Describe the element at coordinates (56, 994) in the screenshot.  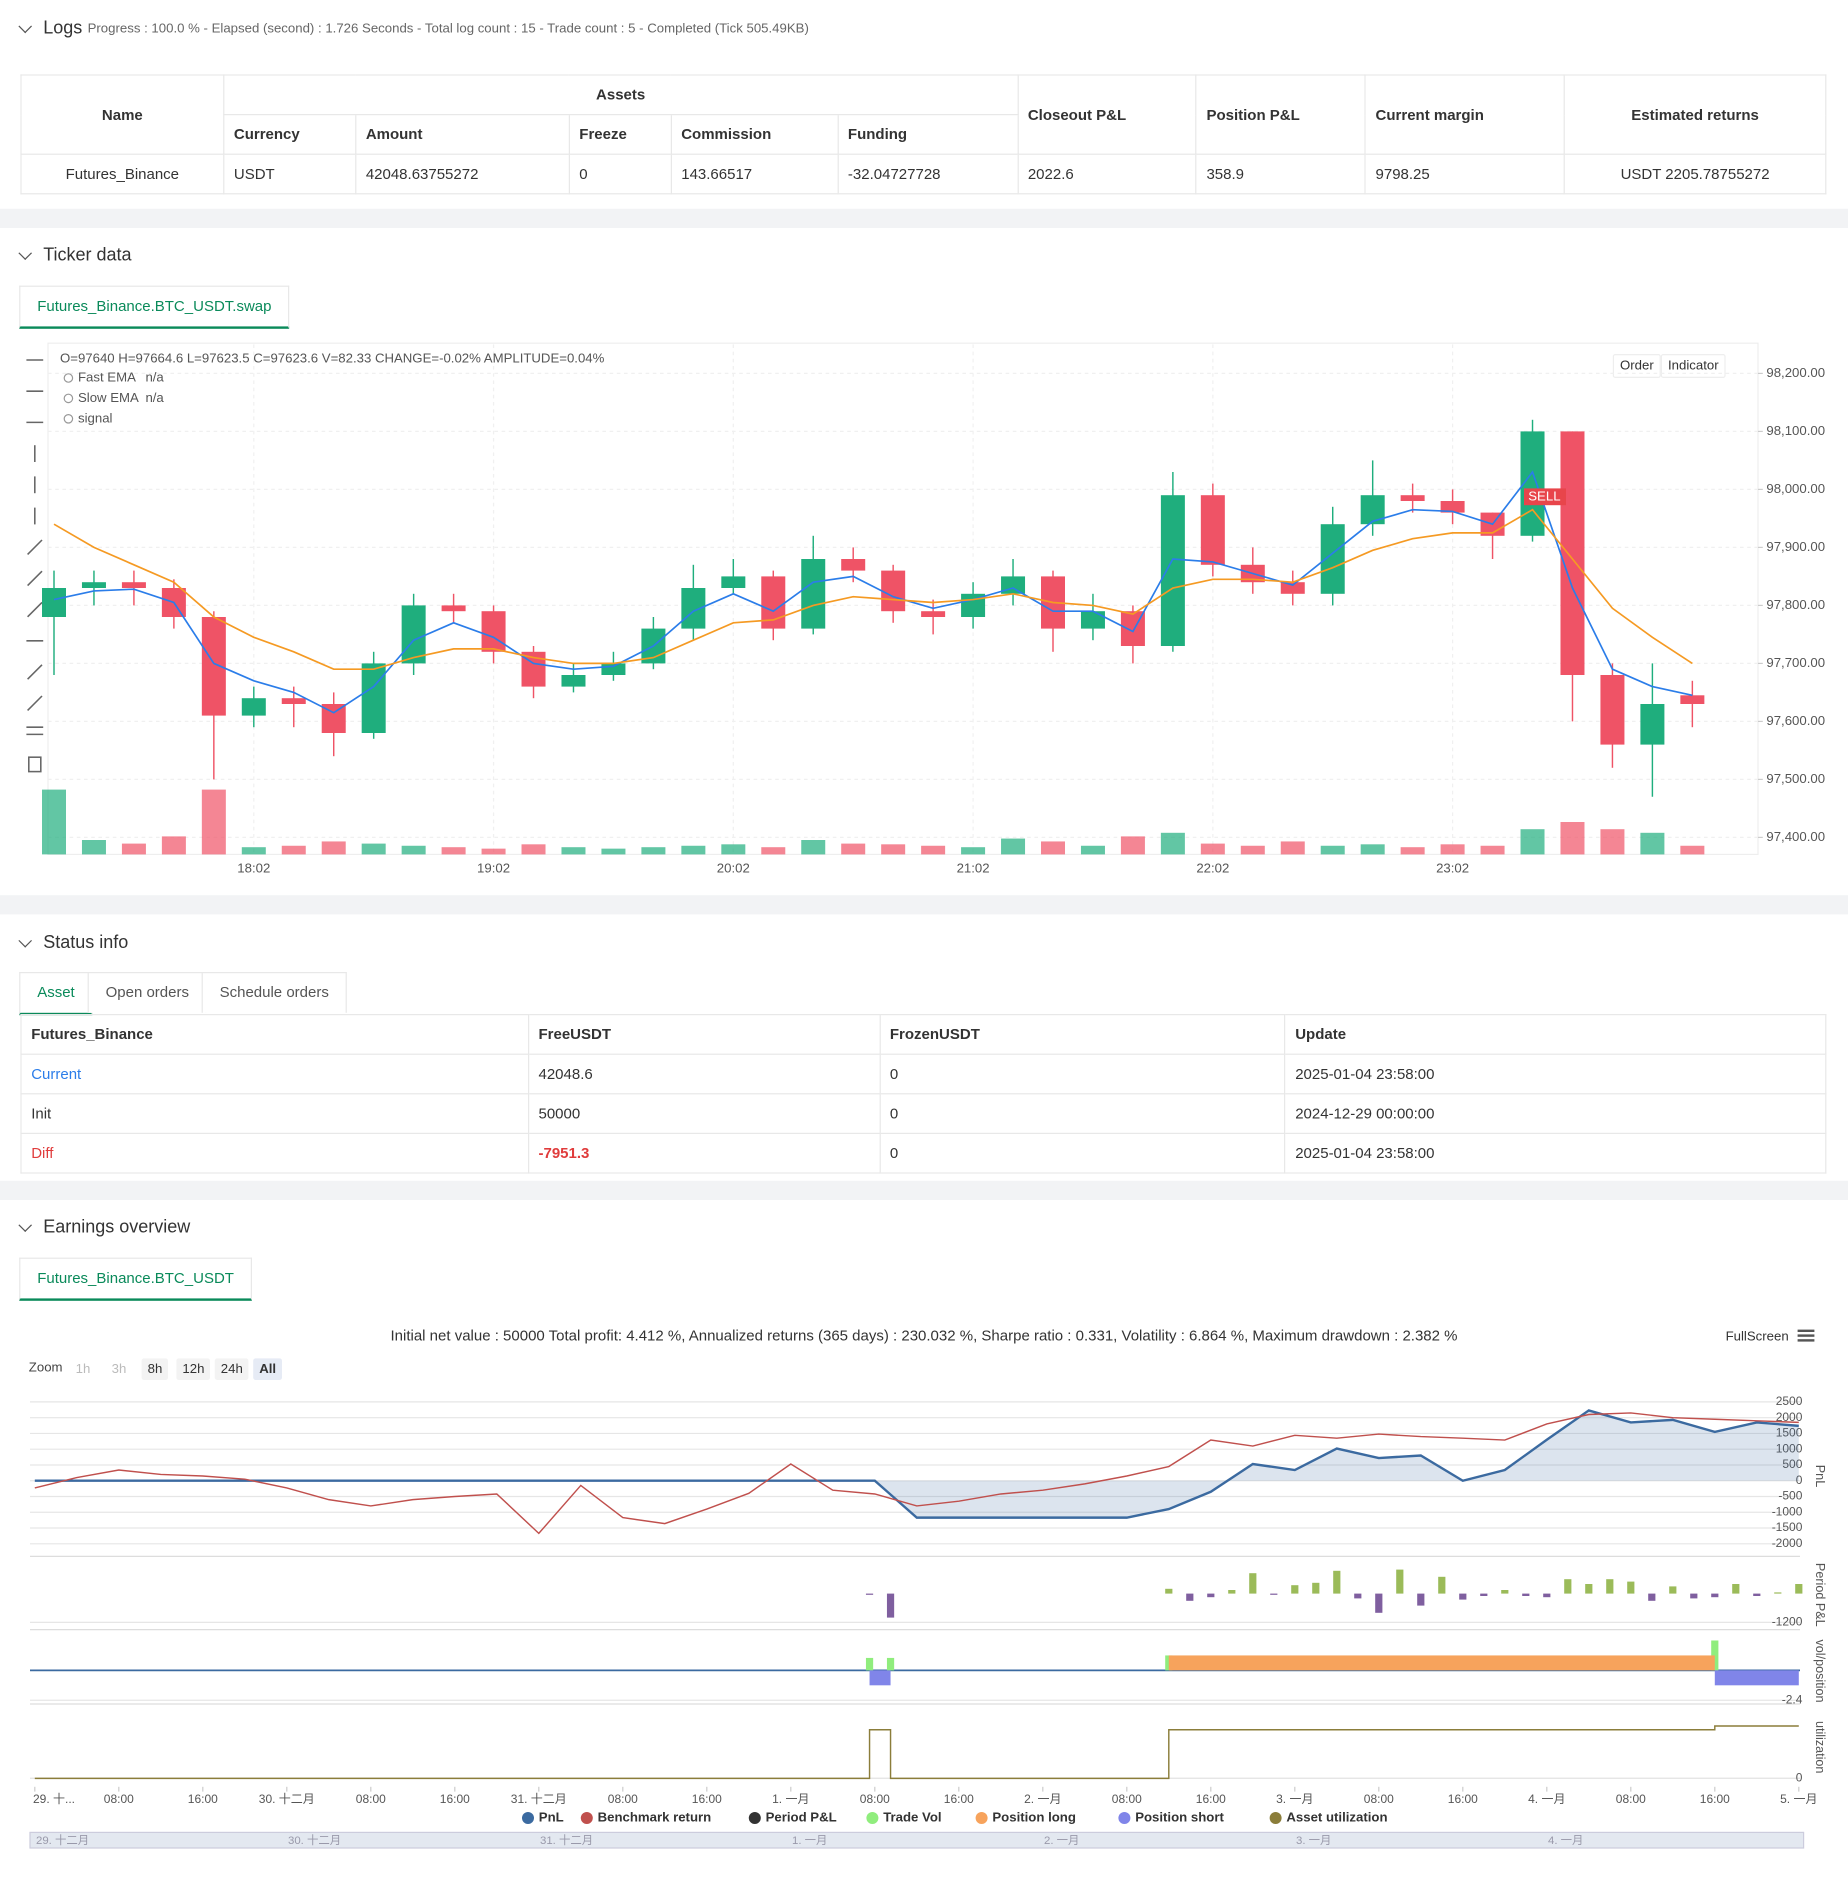
I see `tab: Asset` at that location.